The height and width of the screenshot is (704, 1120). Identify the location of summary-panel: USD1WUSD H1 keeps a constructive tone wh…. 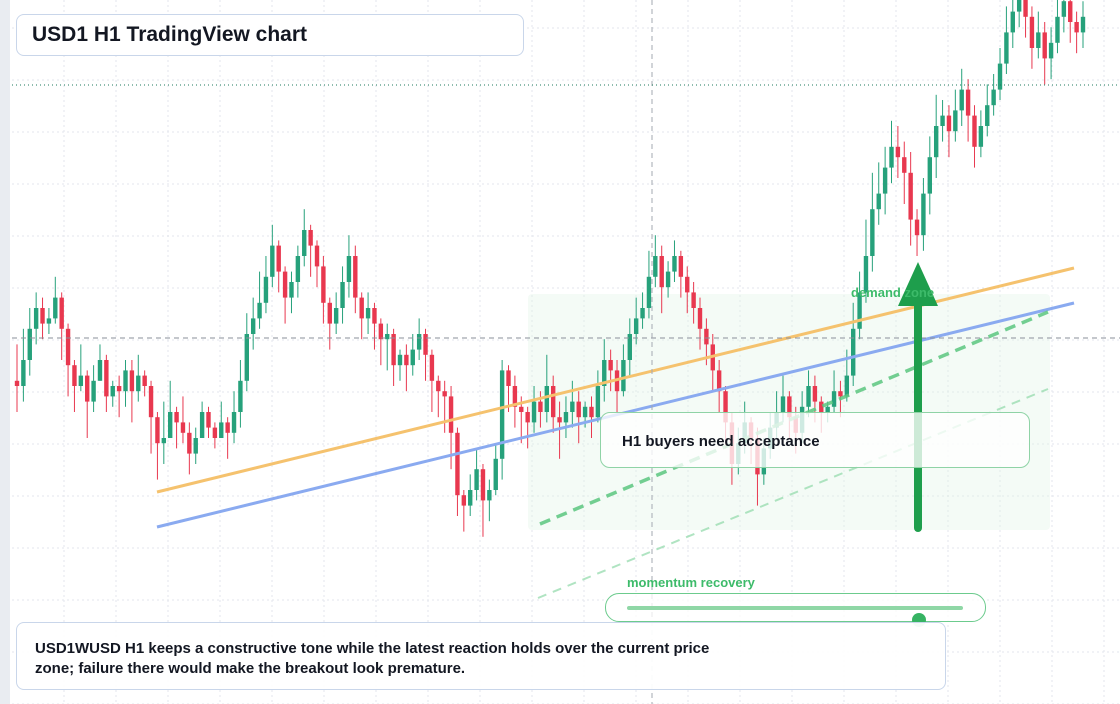
(481, 656).